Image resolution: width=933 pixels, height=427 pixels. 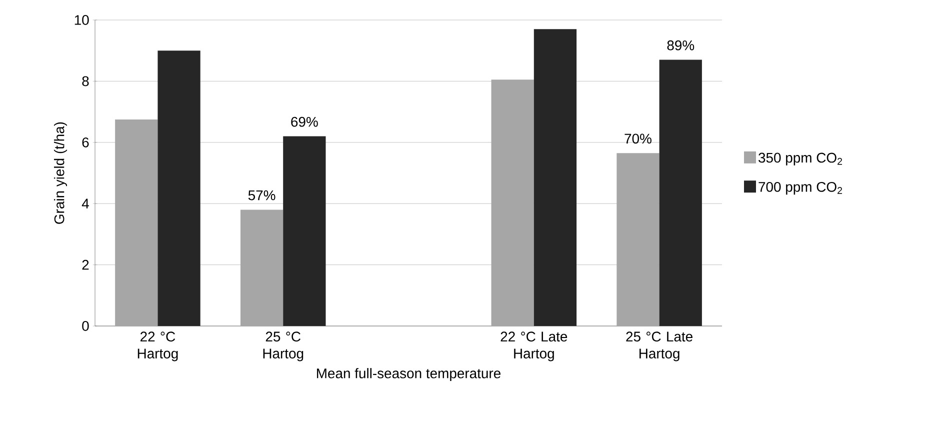 What do you see at coordinates (85, 81) in the screenshot?
I see `y-tick-label: 8` at bounding box center [85, 81].